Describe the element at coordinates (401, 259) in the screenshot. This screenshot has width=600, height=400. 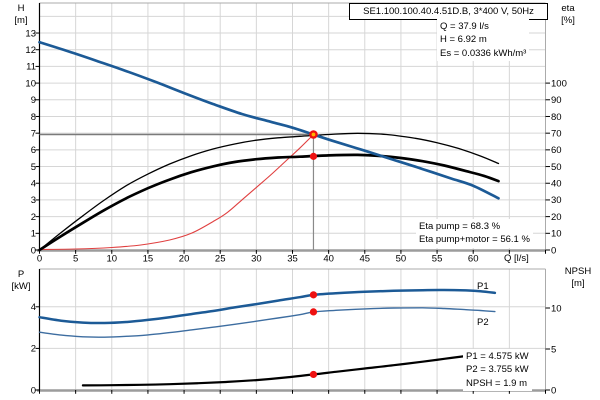
I see `x-tick-label: 50` at that location.